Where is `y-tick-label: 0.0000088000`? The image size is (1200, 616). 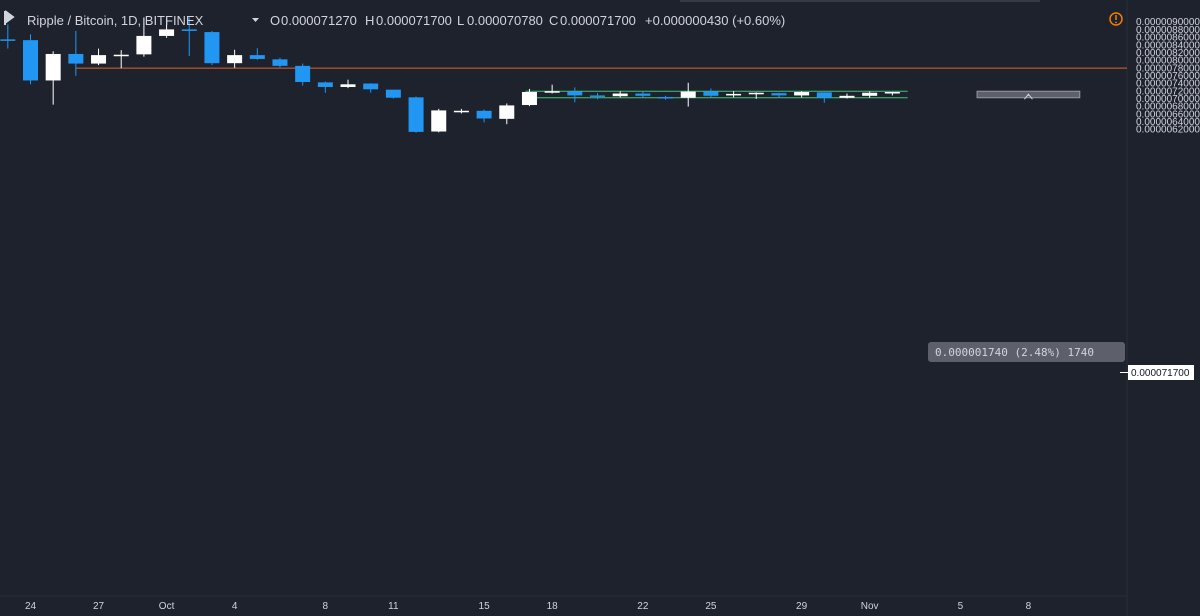 y-tick-label: 0.0000088000 is located at coordinates (1168, 30).